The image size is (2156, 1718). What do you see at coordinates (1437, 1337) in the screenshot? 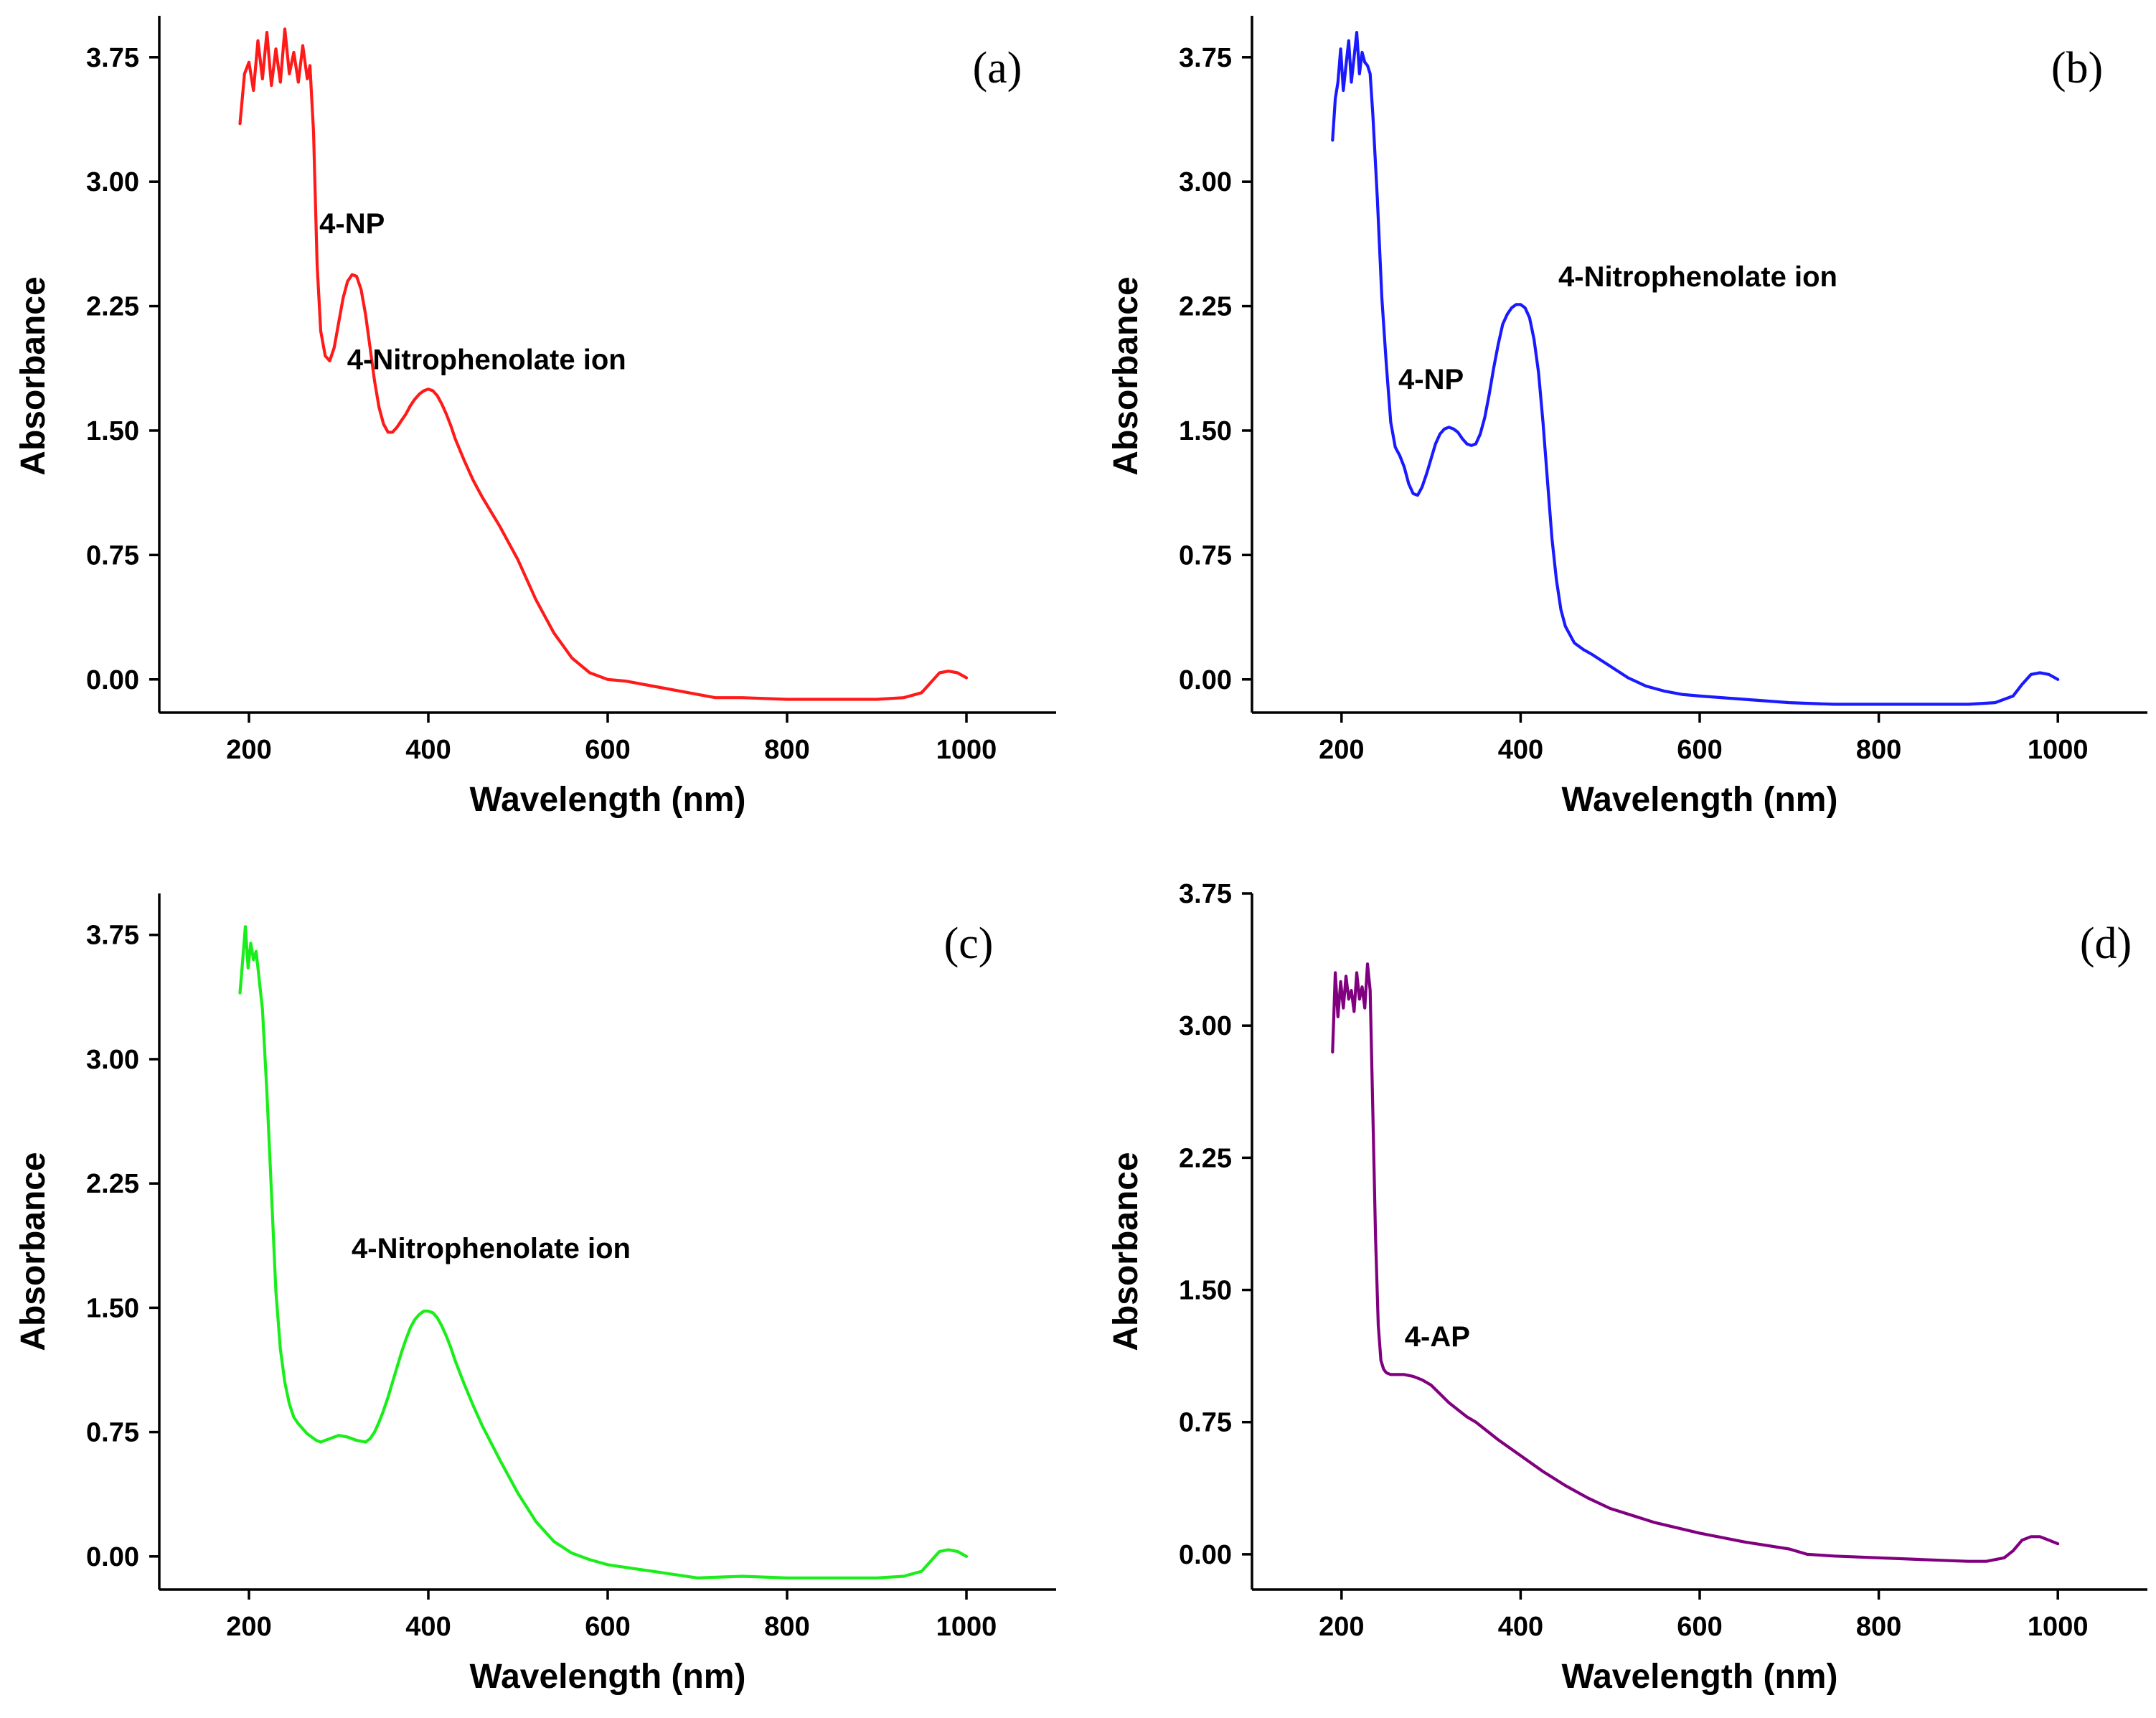
I see `peak-annotation: 4-AP` at bounding box center [1437, 1337].